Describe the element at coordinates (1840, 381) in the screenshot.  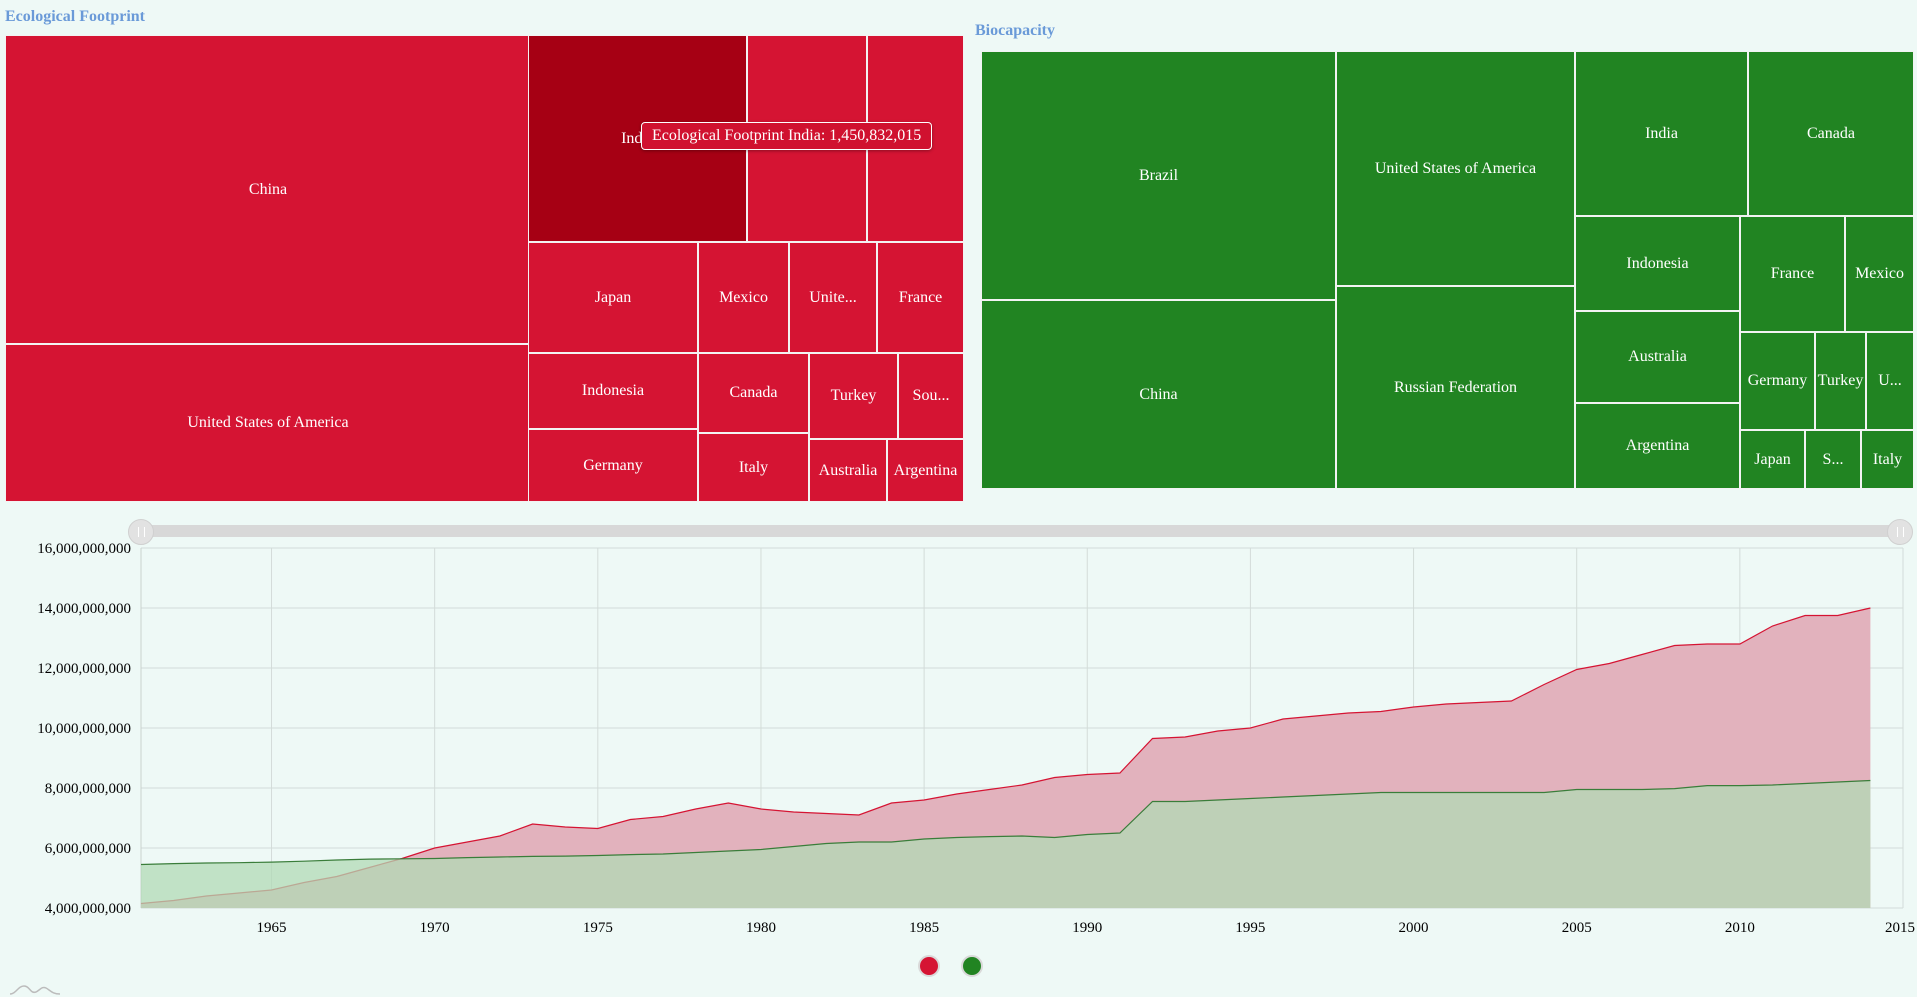
I see `bc-cell: Turkey` at that location.